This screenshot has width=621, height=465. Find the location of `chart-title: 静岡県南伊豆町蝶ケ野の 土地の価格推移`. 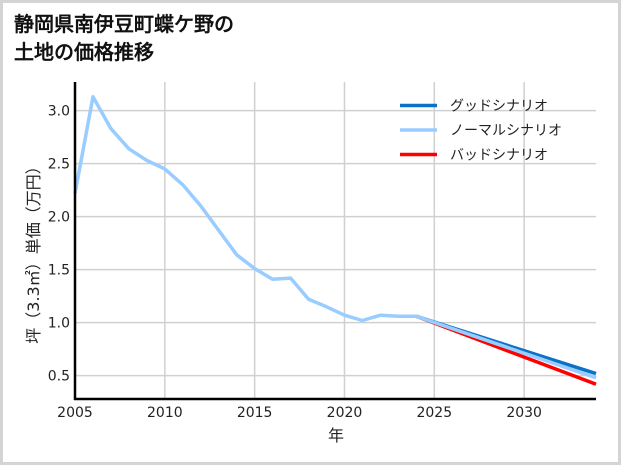

chart-title: 静岡県南伊豆町蝶ケ野の 土地の価格推移 is located at coordinates (124, 38).